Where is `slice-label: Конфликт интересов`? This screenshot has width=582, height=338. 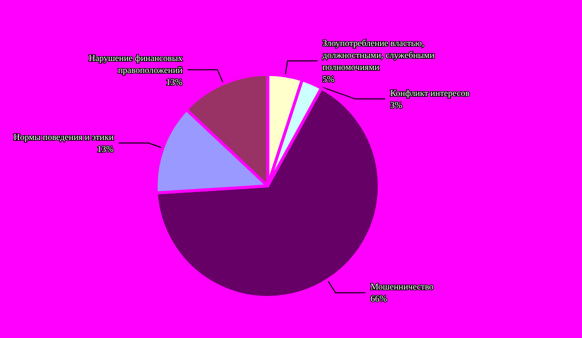
slice-label: Конфликт интересов is located at coordinates (430, 93).